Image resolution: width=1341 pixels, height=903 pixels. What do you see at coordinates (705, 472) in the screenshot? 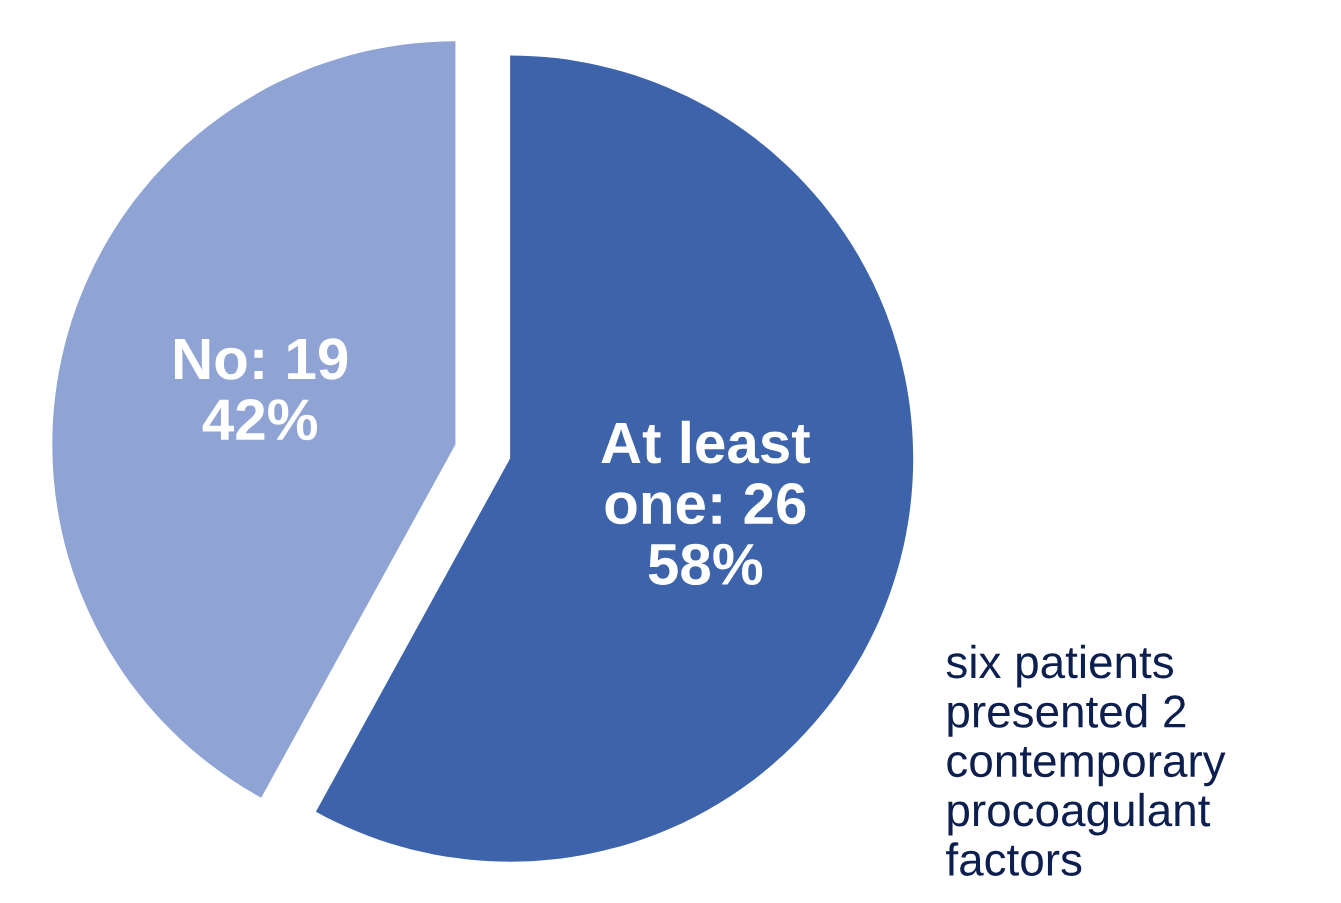
I see `slice-label: At least one: 26` at bounding box center [705, 472].